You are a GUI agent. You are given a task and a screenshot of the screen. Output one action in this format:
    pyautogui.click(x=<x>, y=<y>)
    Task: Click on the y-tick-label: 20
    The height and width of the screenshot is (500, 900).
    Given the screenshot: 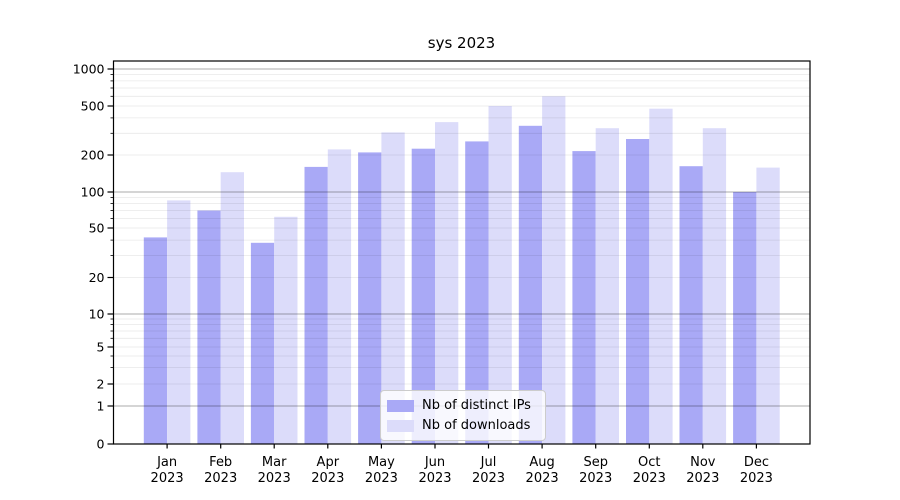 What is the action you would take?
    pyautogui.click(x=97, y=277)
    